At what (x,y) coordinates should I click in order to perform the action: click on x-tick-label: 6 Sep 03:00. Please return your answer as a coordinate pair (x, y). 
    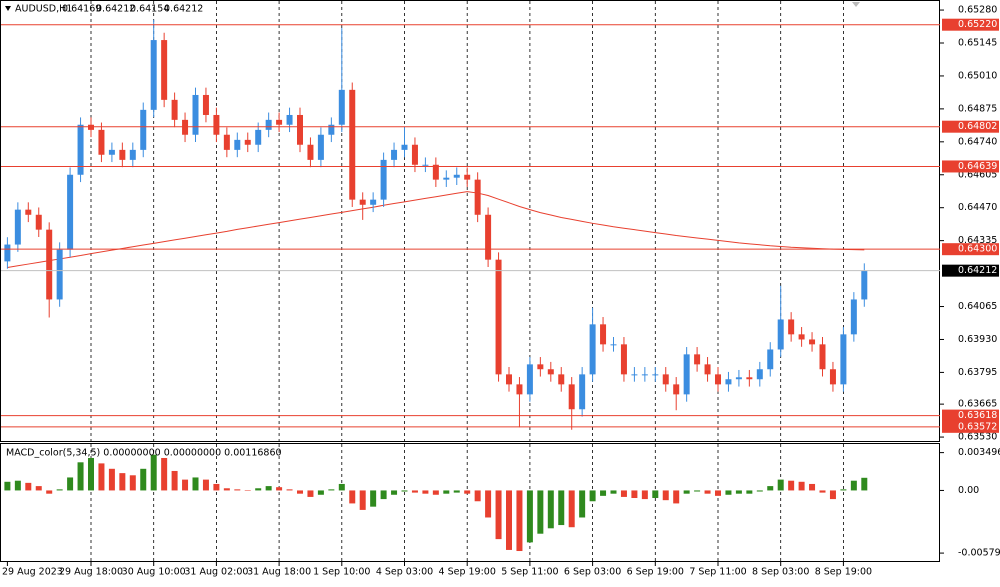
    Looking at the image, I should click on (592, 572).